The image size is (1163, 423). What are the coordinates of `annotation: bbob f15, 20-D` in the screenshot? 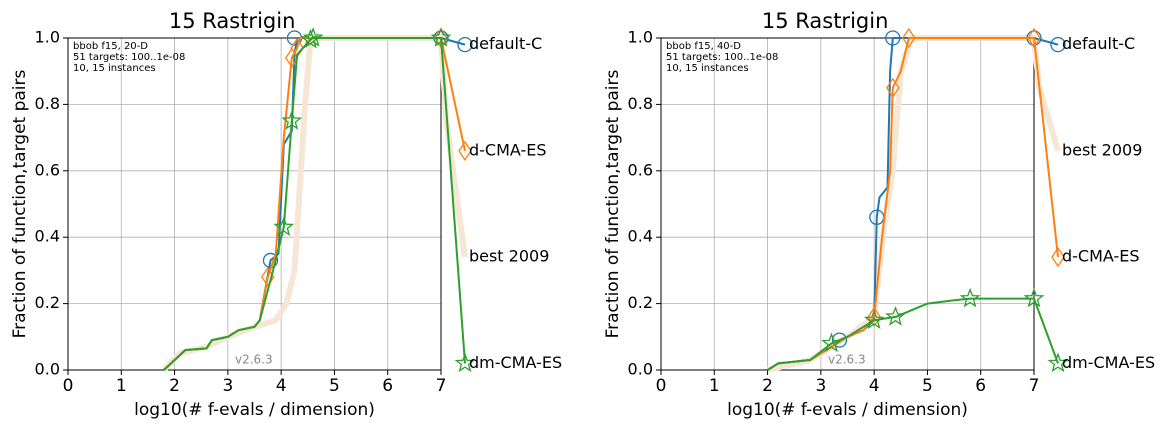 It's located at (110, 46).